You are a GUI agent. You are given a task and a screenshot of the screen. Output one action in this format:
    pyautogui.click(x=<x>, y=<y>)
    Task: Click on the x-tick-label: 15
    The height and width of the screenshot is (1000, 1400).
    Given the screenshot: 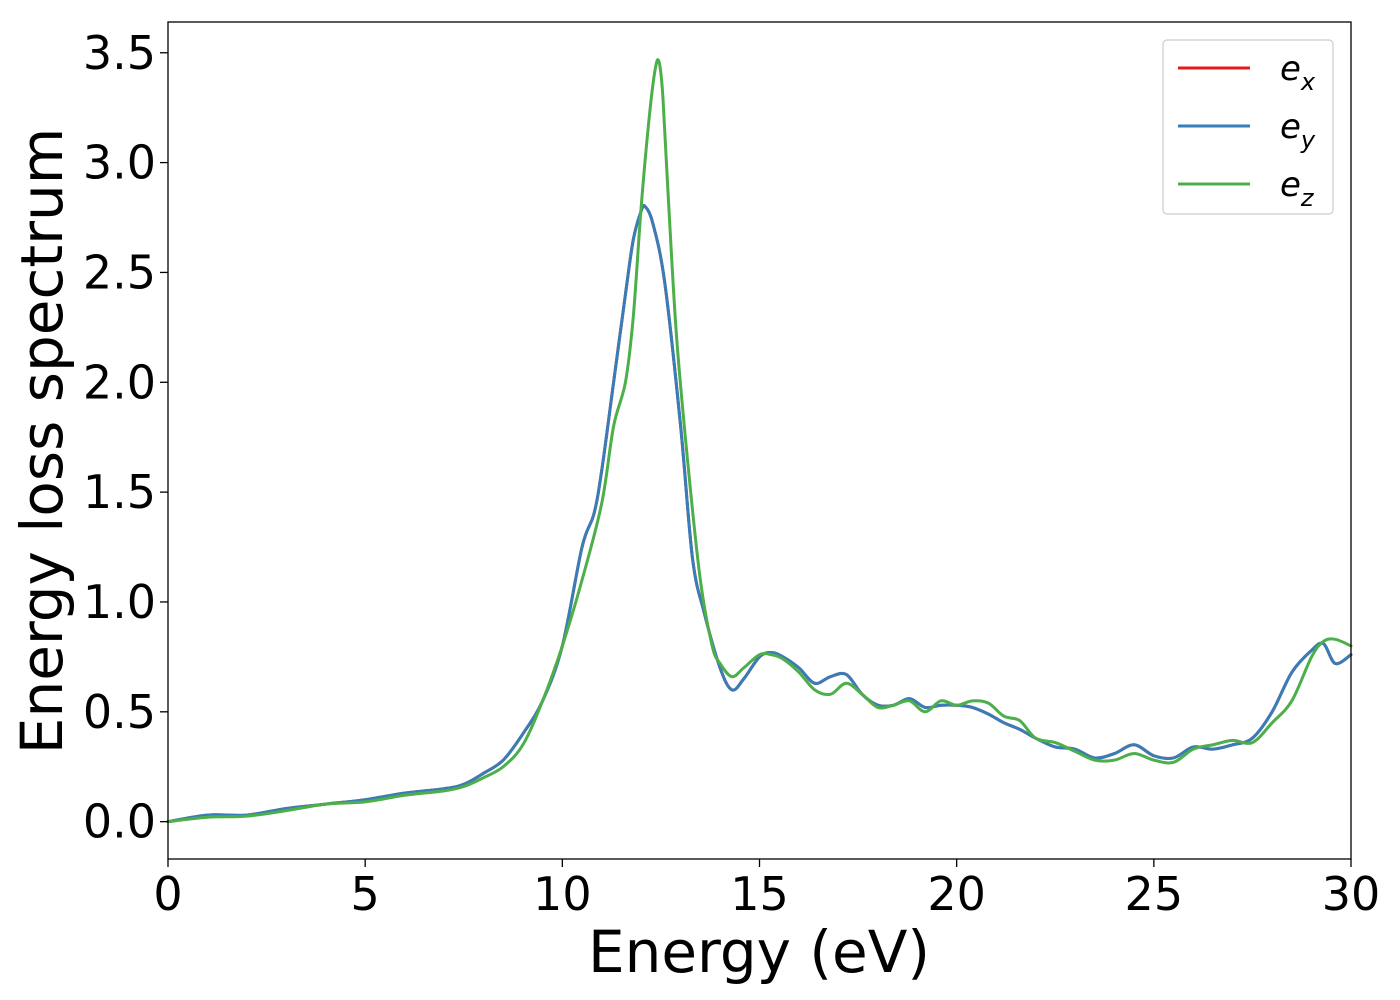 What is the action you would take?
    pyautogui.click(x=759, y=894)
    